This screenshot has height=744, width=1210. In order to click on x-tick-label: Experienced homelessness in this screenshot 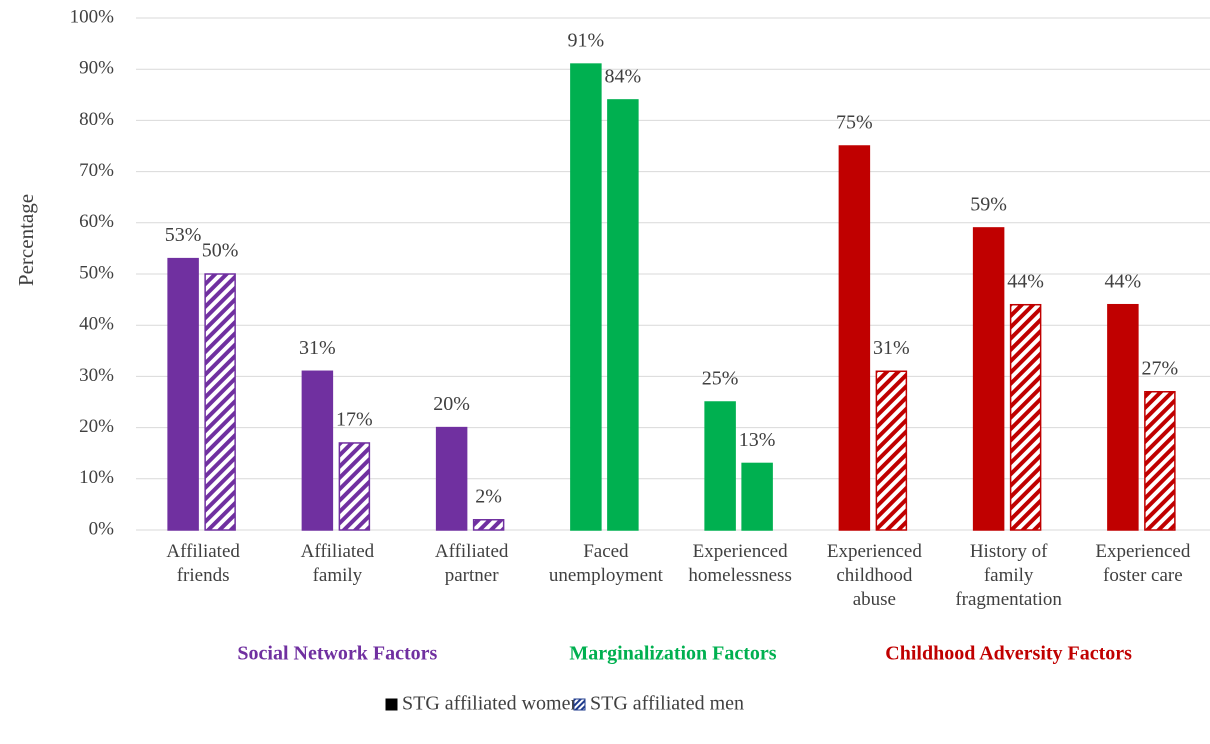, I will do `click(739, 563)`.